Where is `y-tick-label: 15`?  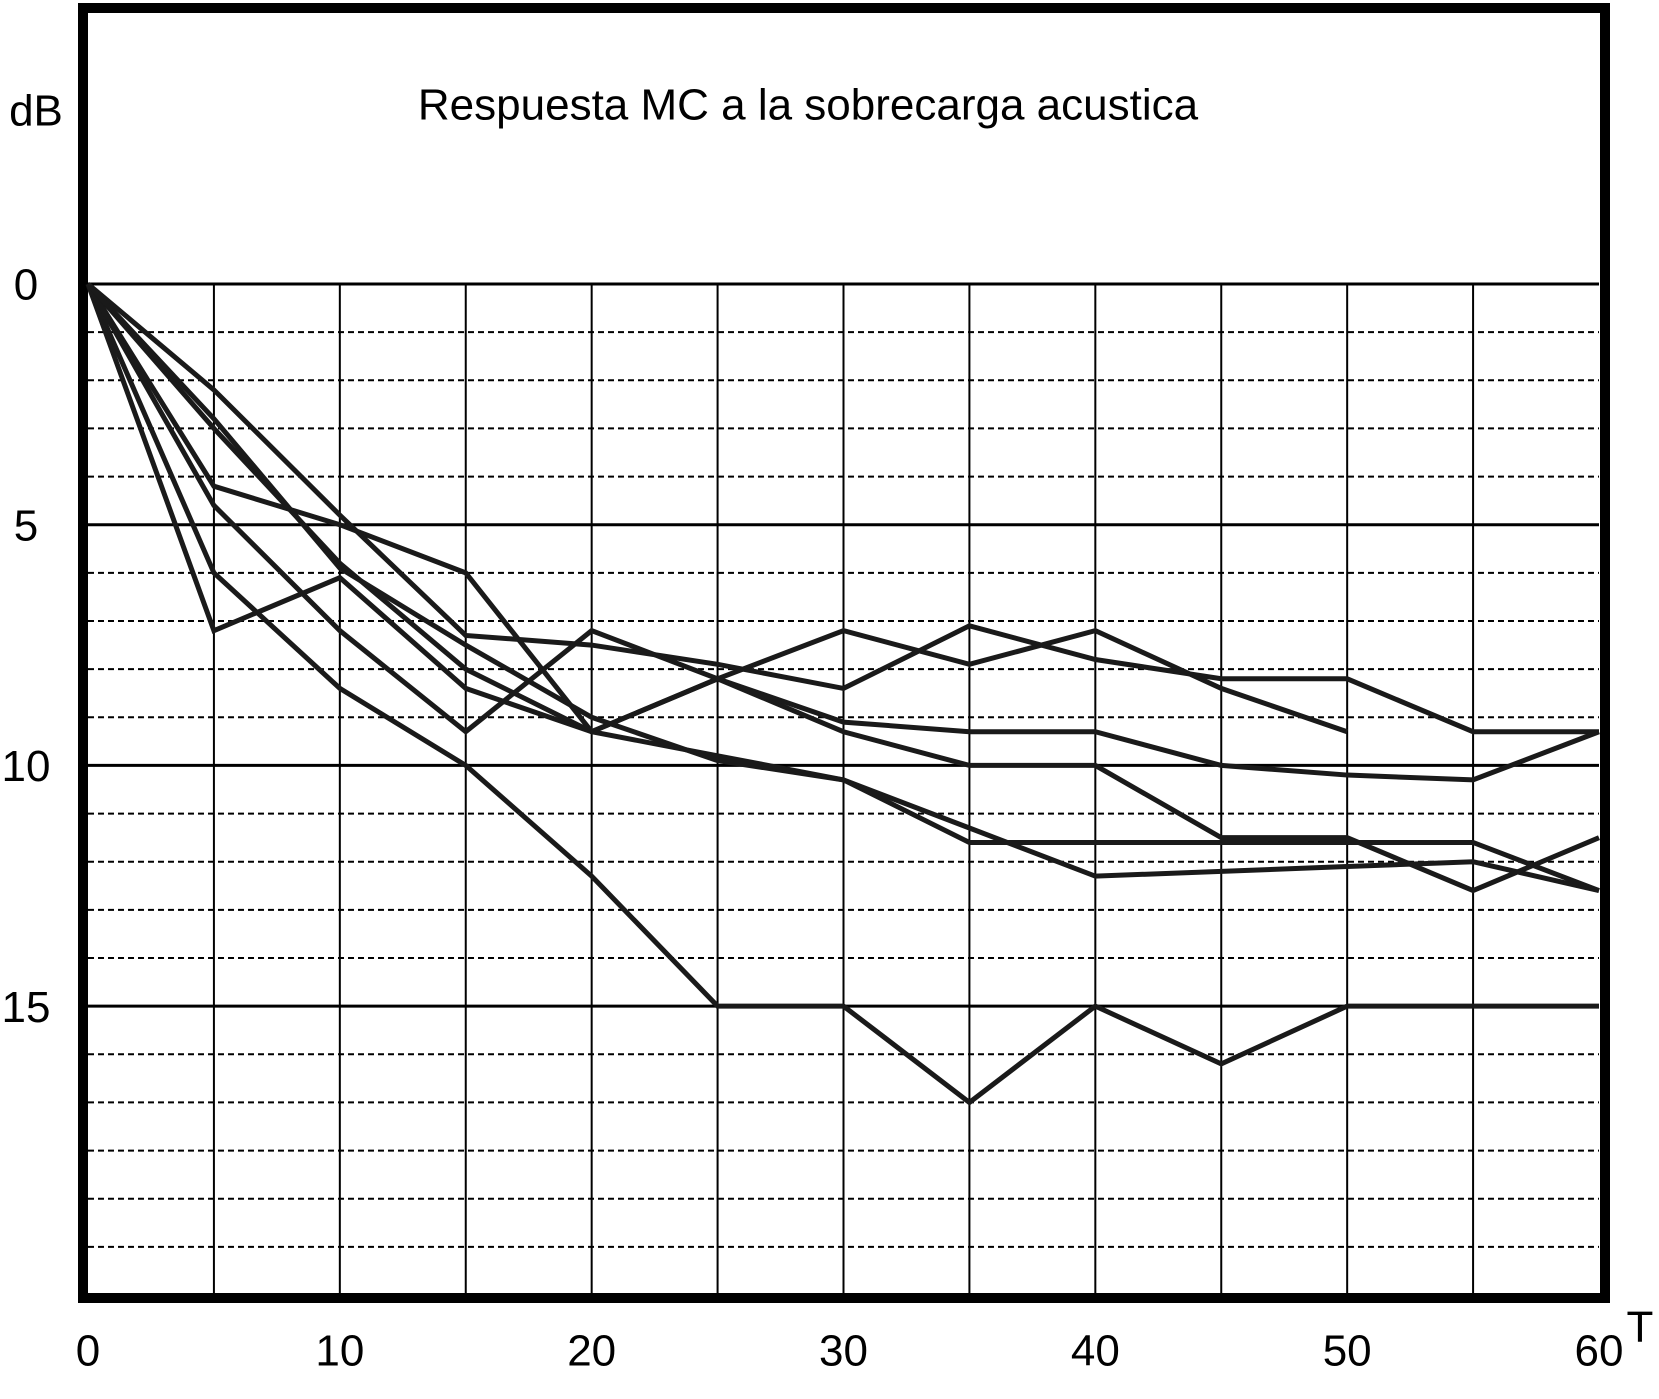 y-tick-label: 15 is located at coordinates (26, 1007).